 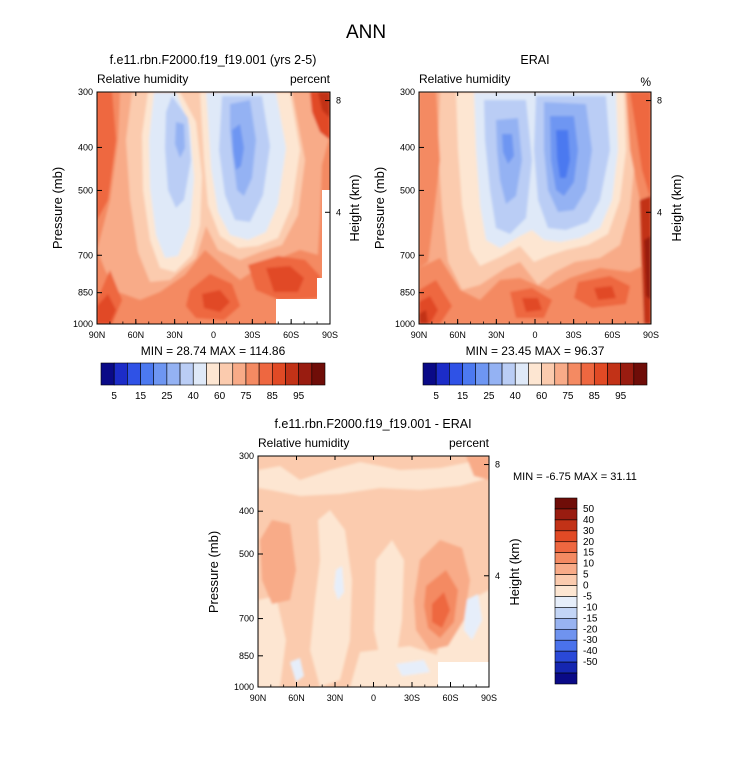 I want to click on panel-model-y2label: Height (km), so click(x=354, y=207).